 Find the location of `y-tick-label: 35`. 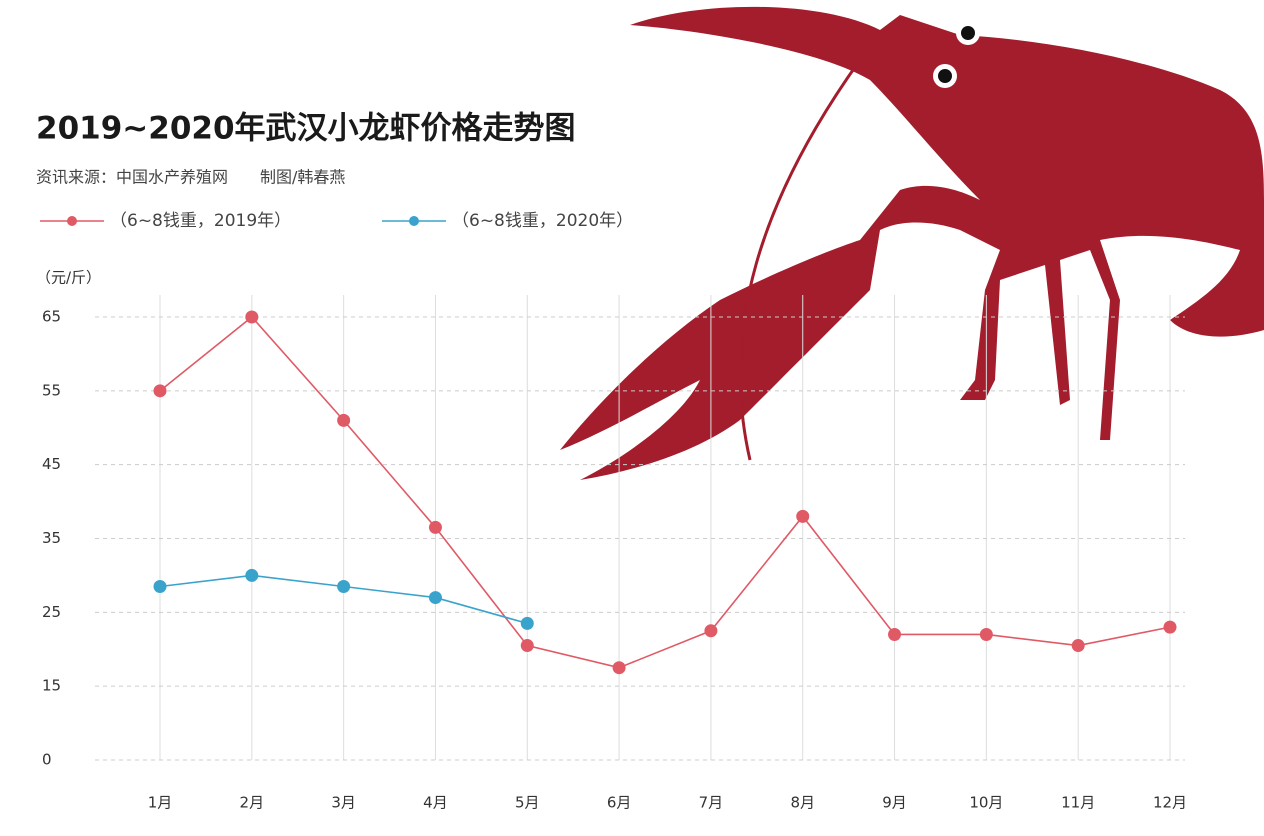

y-tick-label: 35 is located at coordinates (51, 538).